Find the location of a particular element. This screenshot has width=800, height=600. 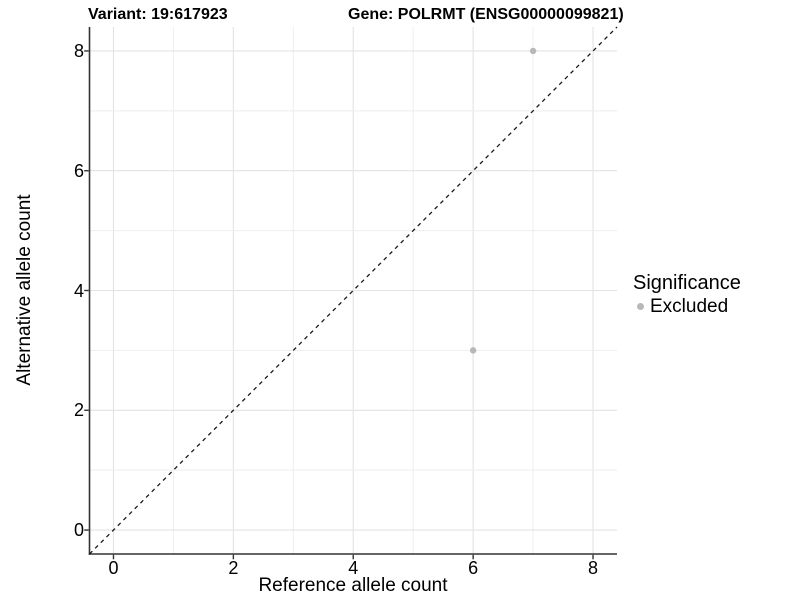

x-tick-label: 8 is located at coordinates (593, 568).